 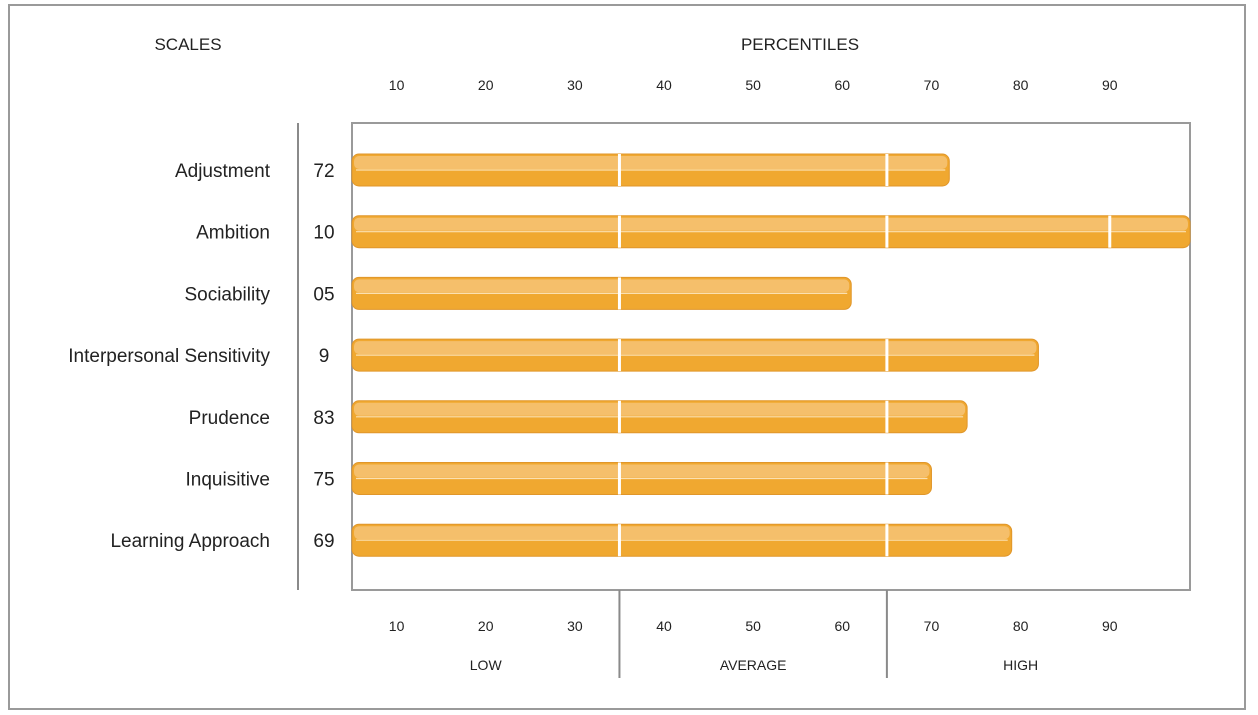 I want to click on top-tick-label: 60, so click(x=843, y=85).